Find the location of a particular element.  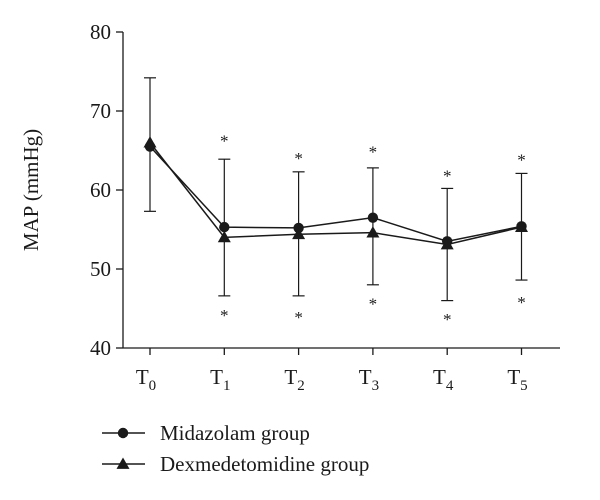

legend-label-1: Midazolam group is located at coordinates (235, 433).